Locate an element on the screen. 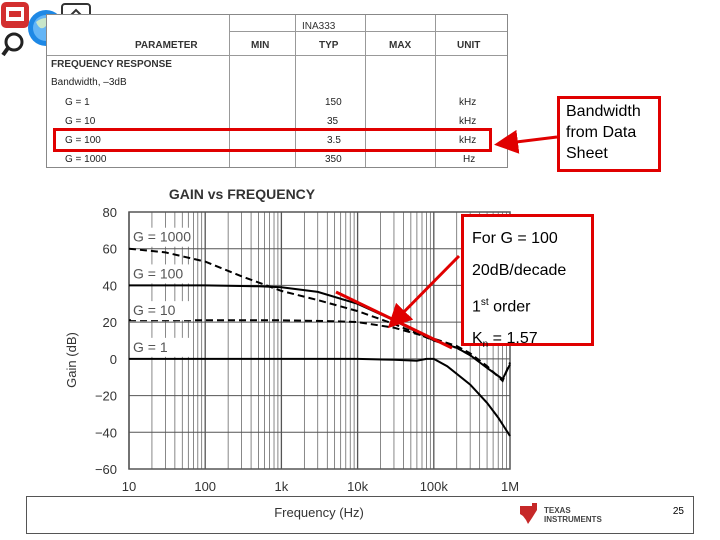 The image size is (720, 540). row-label: G = 1000 is located at coordinates (86, 159).